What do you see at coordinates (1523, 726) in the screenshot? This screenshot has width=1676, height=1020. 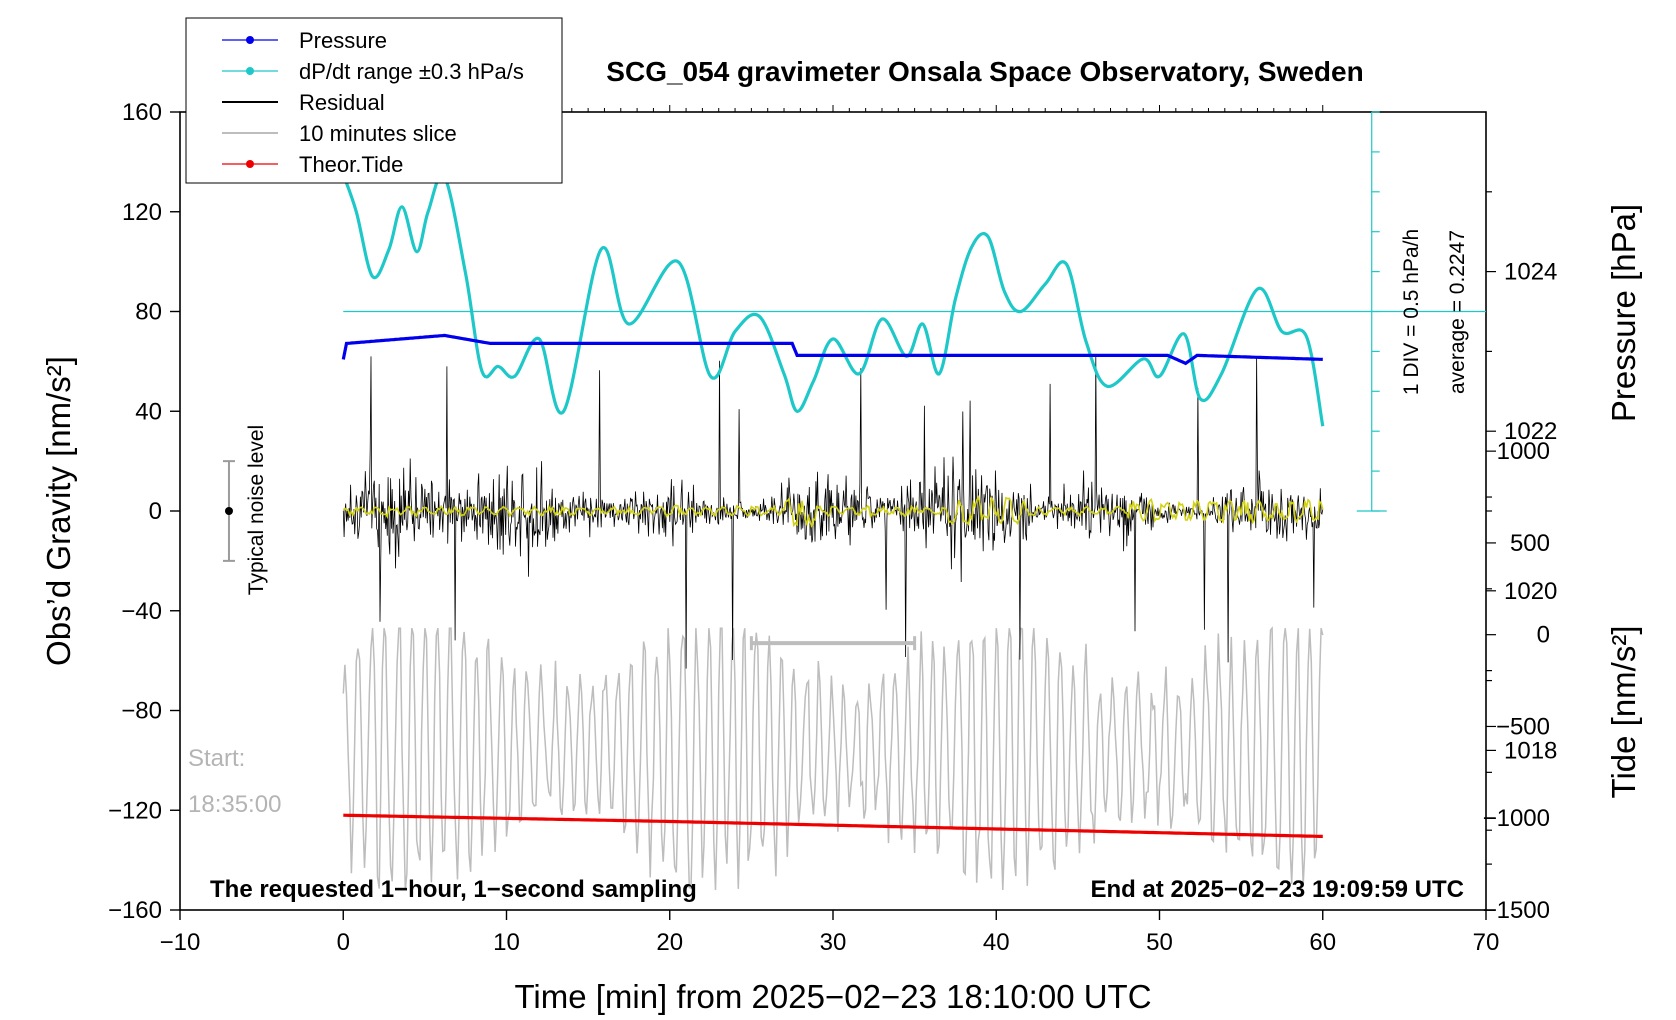 I see `tide-tick-label: −500` at bounding box center [1523, 726].